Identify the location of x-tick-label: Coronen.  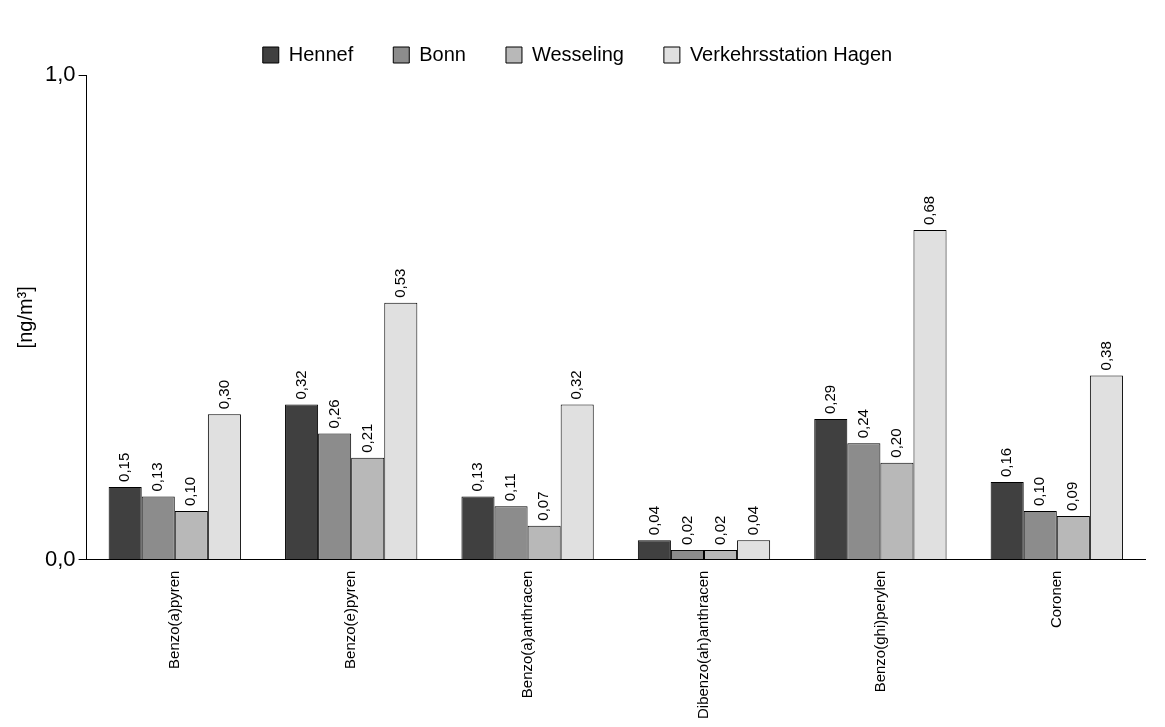
(1055, 599).